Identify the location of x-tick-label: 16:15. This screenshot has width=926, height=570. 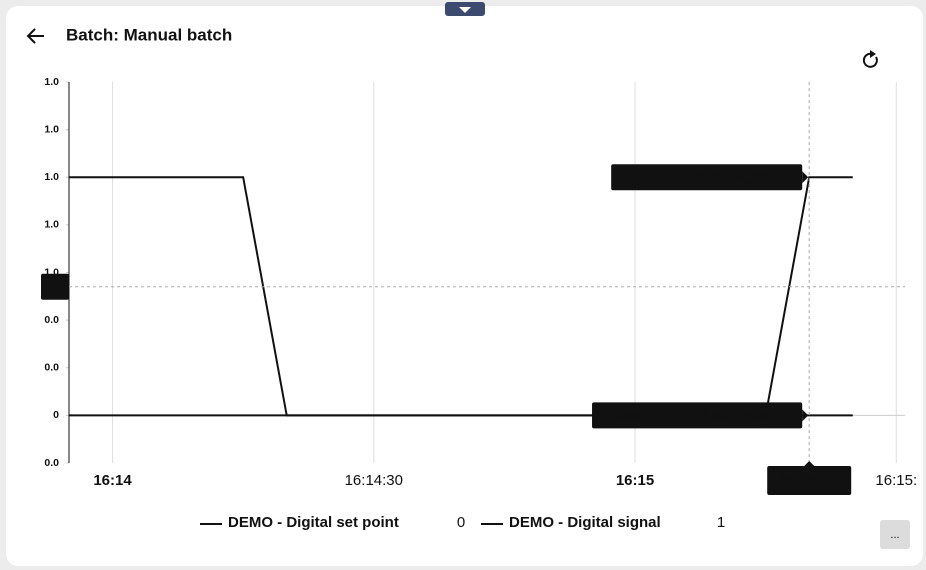
(635, 480).